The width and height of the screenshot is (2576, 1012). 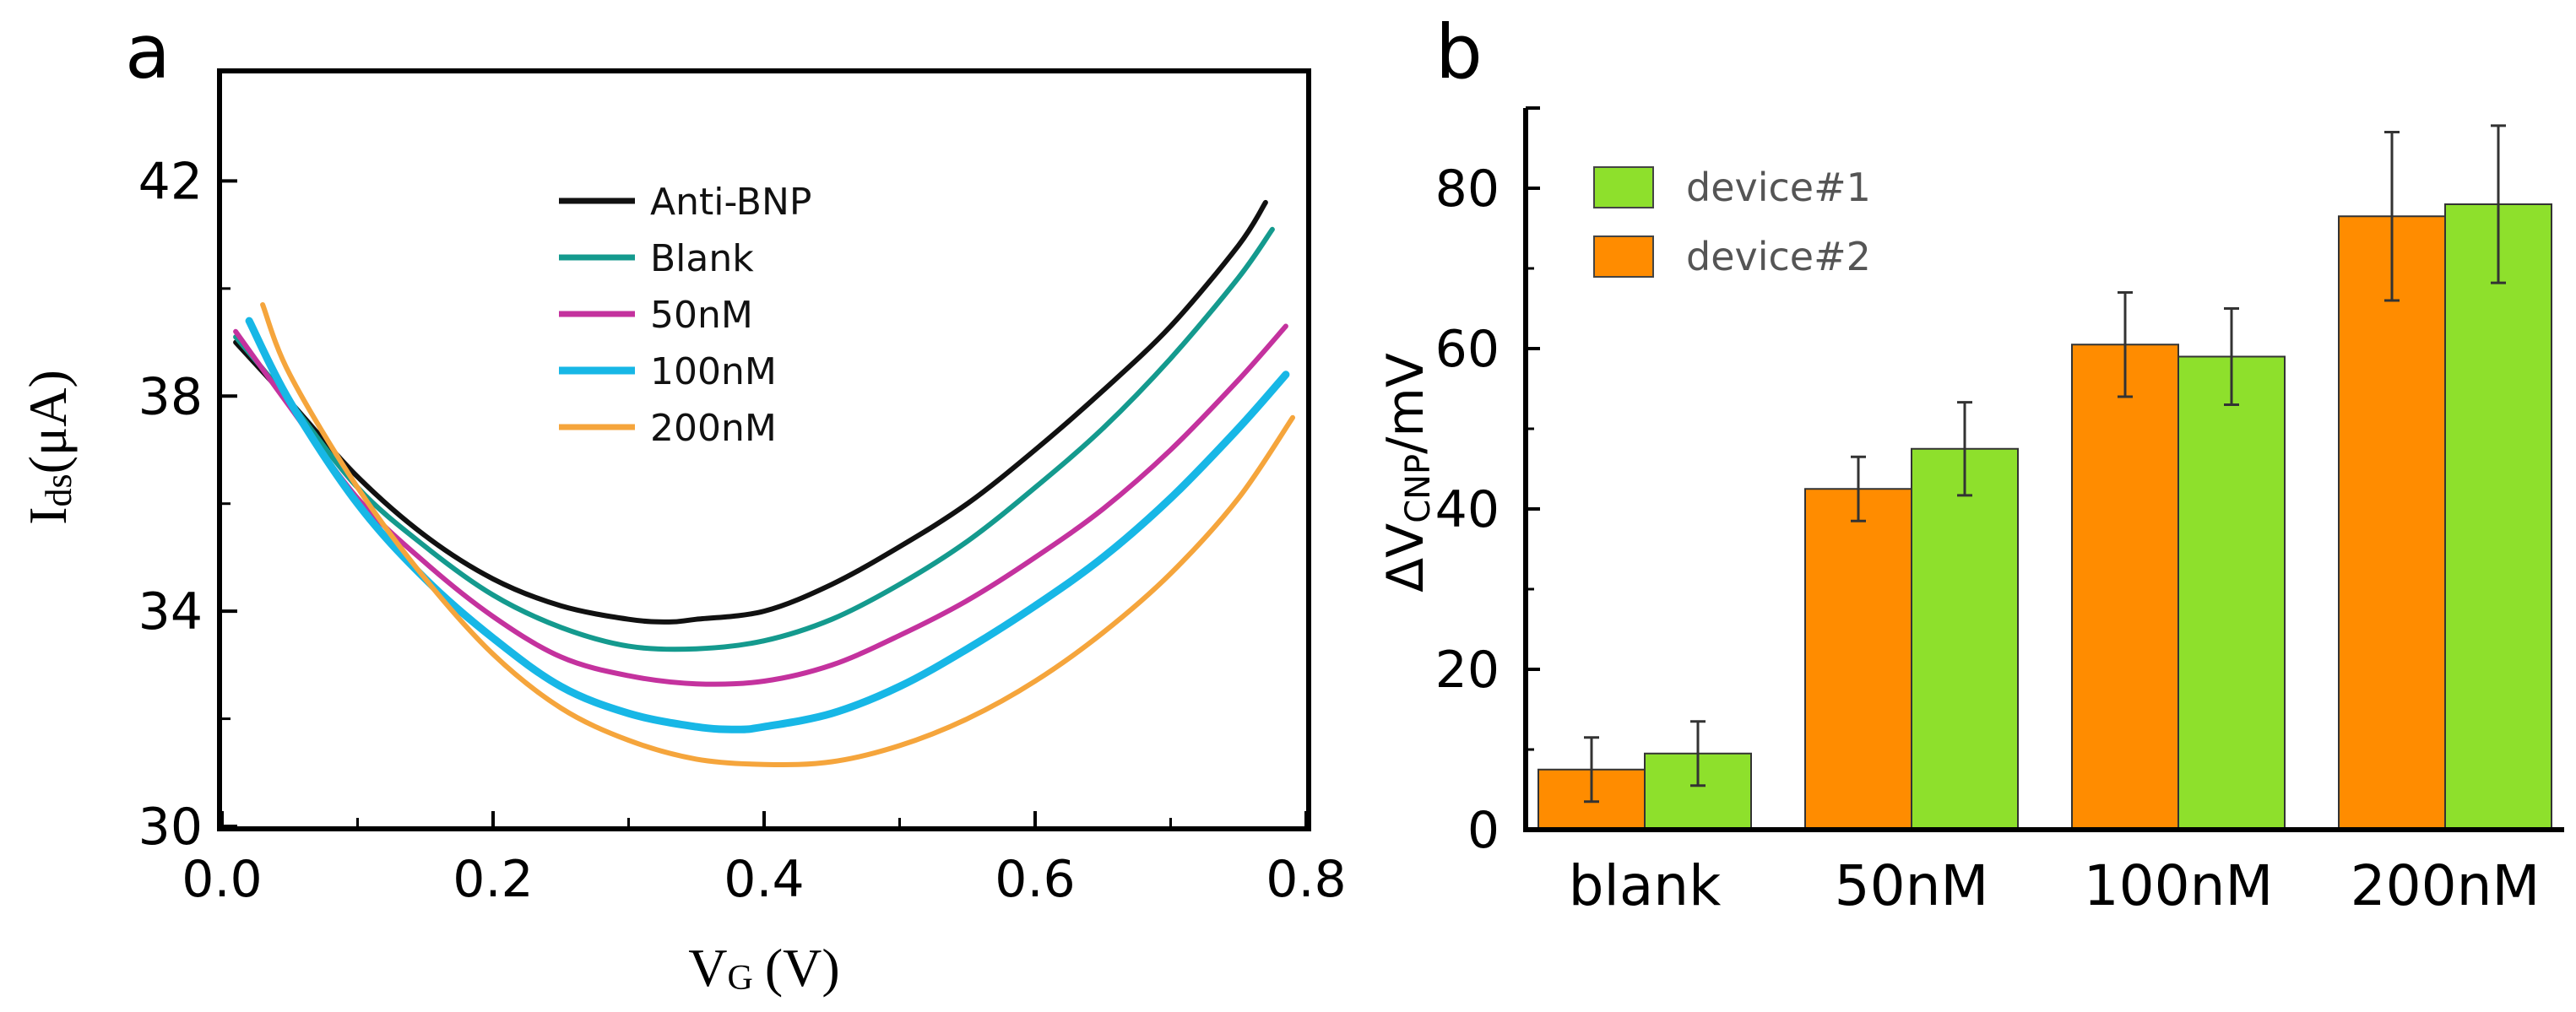 I want to click on panel-b-ytick-label: 60, so click(x=1468, y=349).